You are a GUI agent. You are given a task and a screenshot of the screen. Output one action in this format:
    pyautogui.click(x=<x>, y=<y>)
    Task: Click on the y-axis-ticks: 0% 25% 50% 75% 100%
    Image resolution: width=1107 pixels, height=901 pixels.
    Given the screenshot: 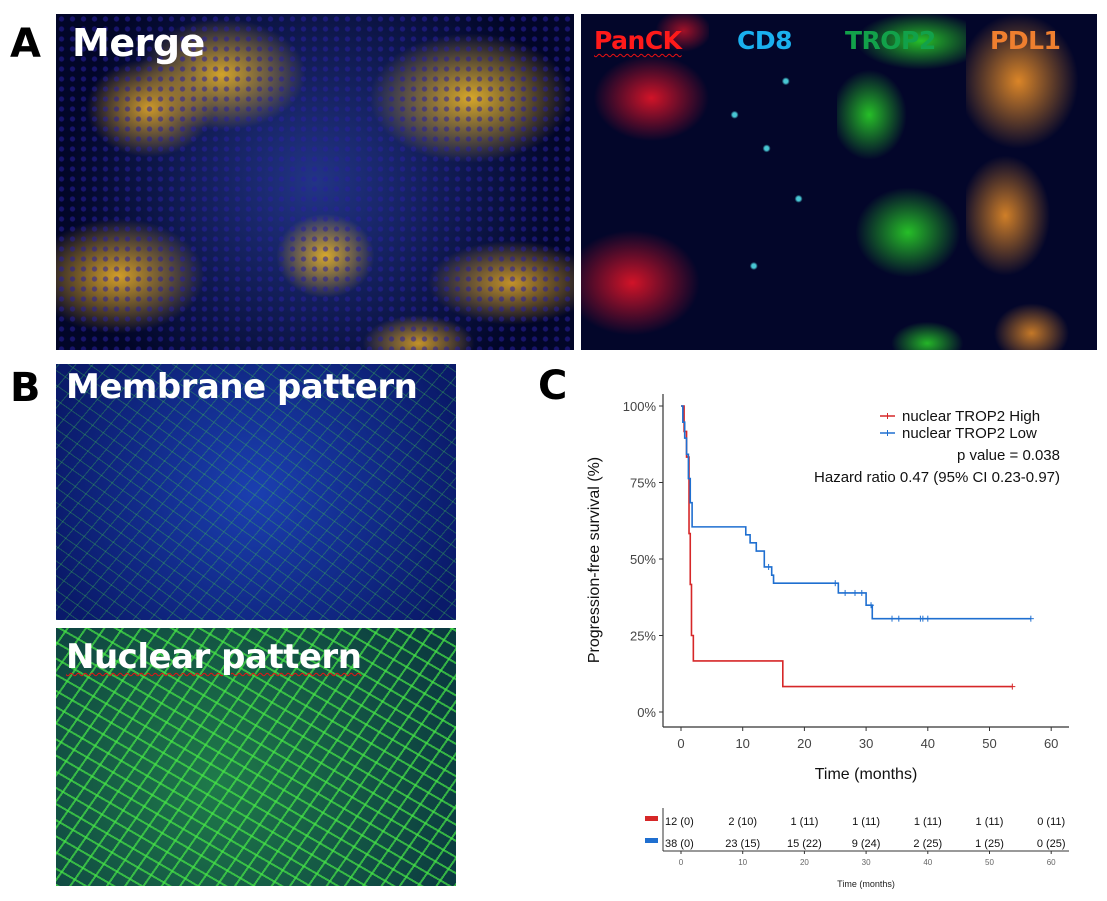 What is the action you would take?
    pyautogui.click(x=643, y=559)
    